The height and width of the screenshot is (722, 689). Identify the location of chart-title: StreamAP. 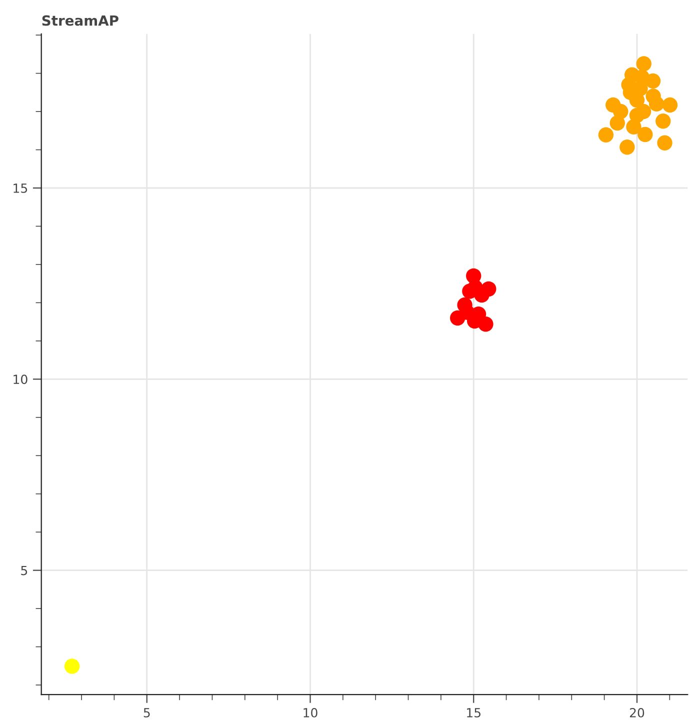
(80, 20).